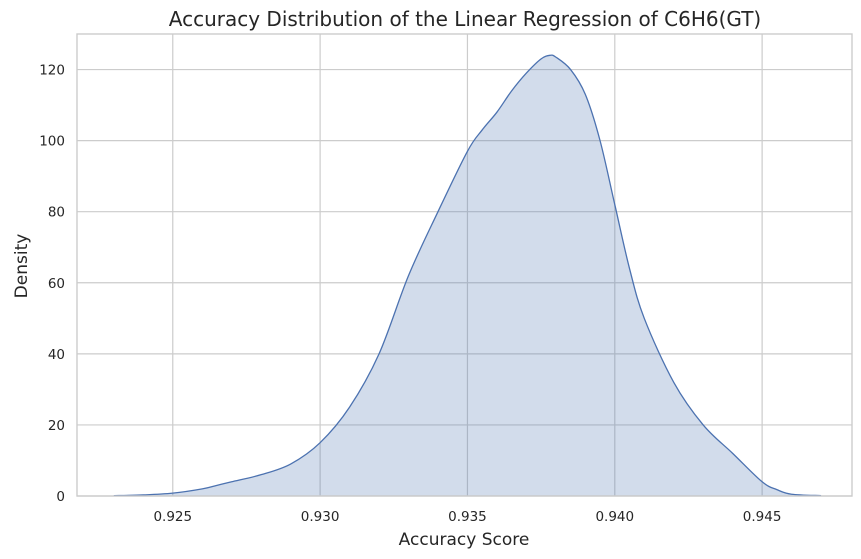 Image resolution: width=861 pixels, height=559 pixels. I want to click on x-axis-label: Accuracy Score, so click(464, 540).